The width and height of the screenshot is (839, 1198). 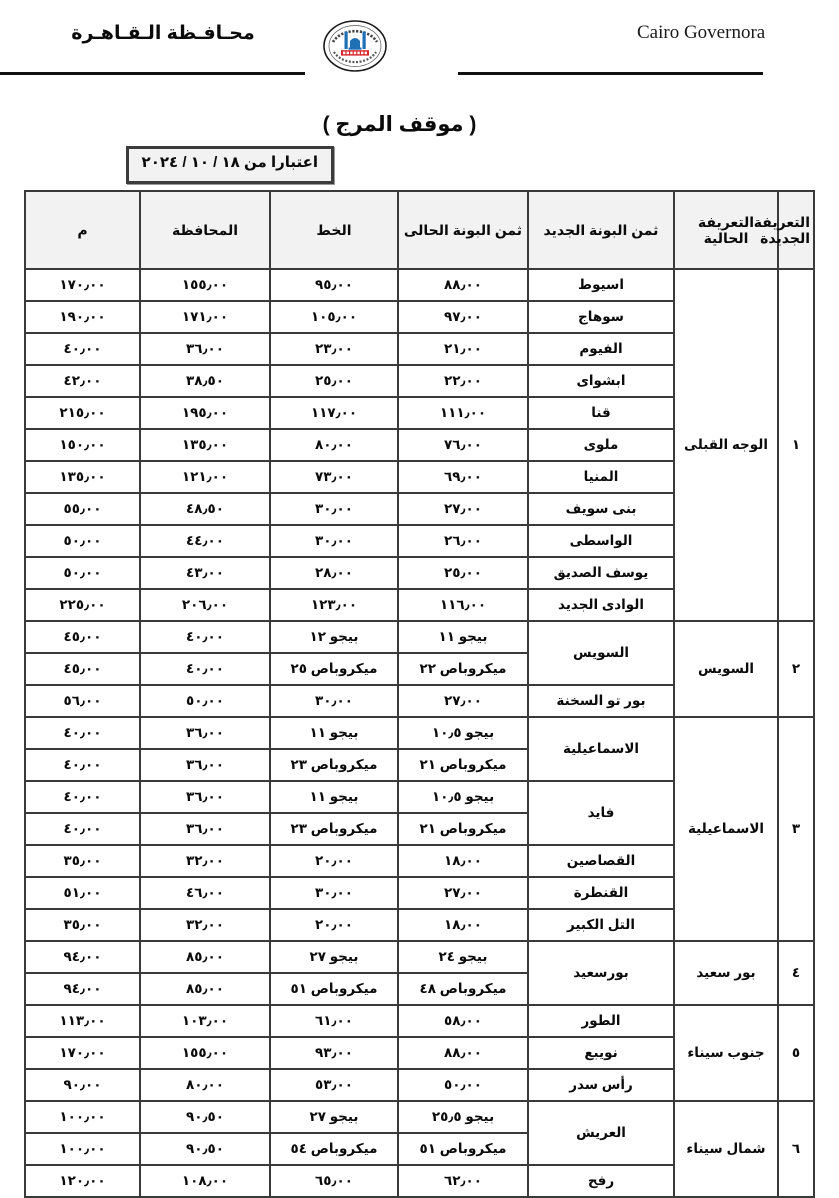 What do you see at coordinates (601, 381) in the screenshot?
I see `line-name-cell: ابشواى` at bounding box center [601, 381].